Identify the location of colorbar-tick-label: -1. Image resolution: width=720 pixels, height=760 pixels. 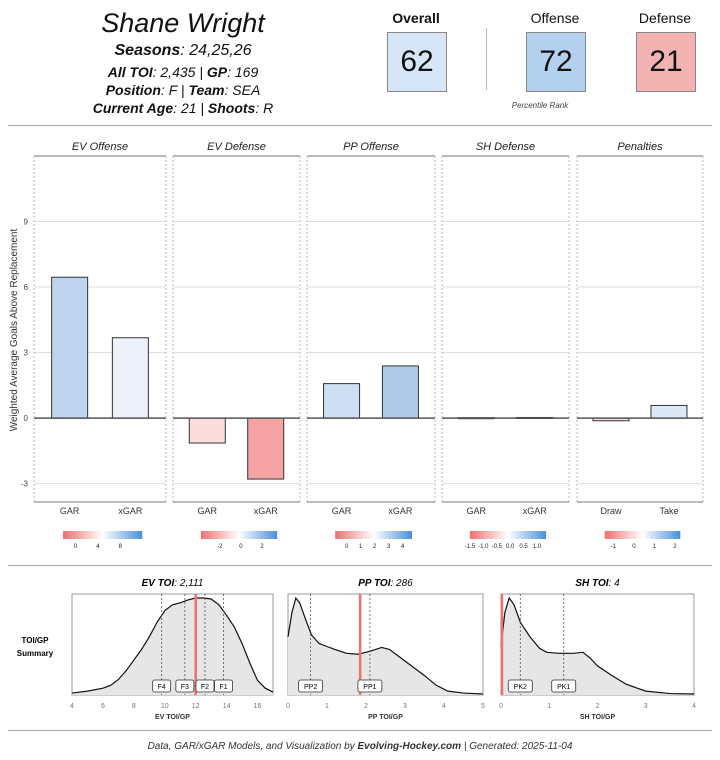
(614, 547).